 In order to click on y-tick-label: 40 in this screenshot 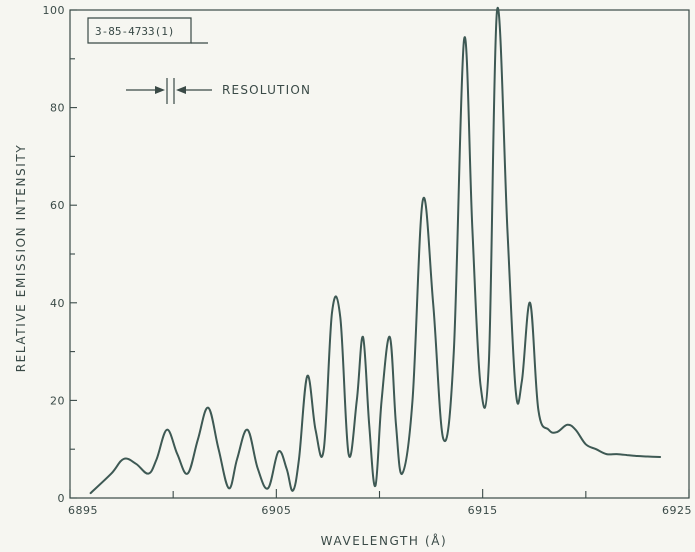, I will do `click(57, 303)`.